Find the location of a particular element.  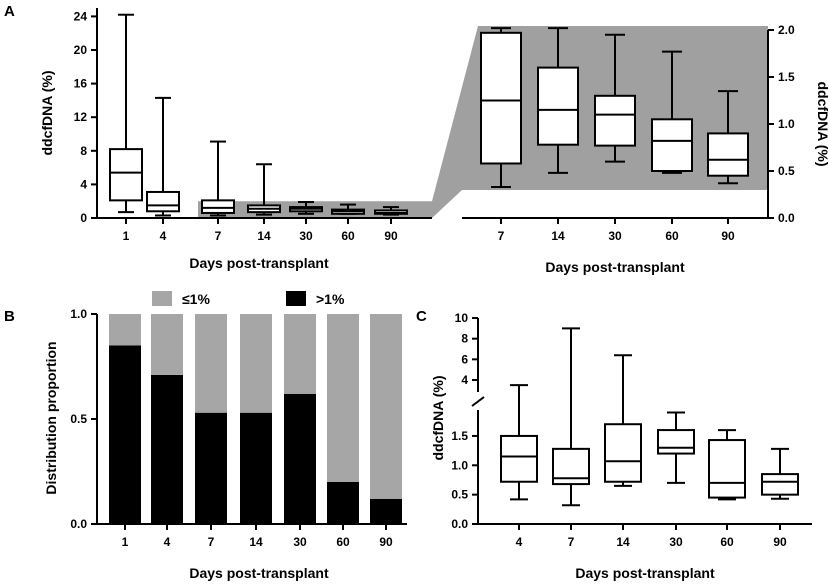

a-main-y-tick-label-24: 24 is located at coordinates (81, 16).